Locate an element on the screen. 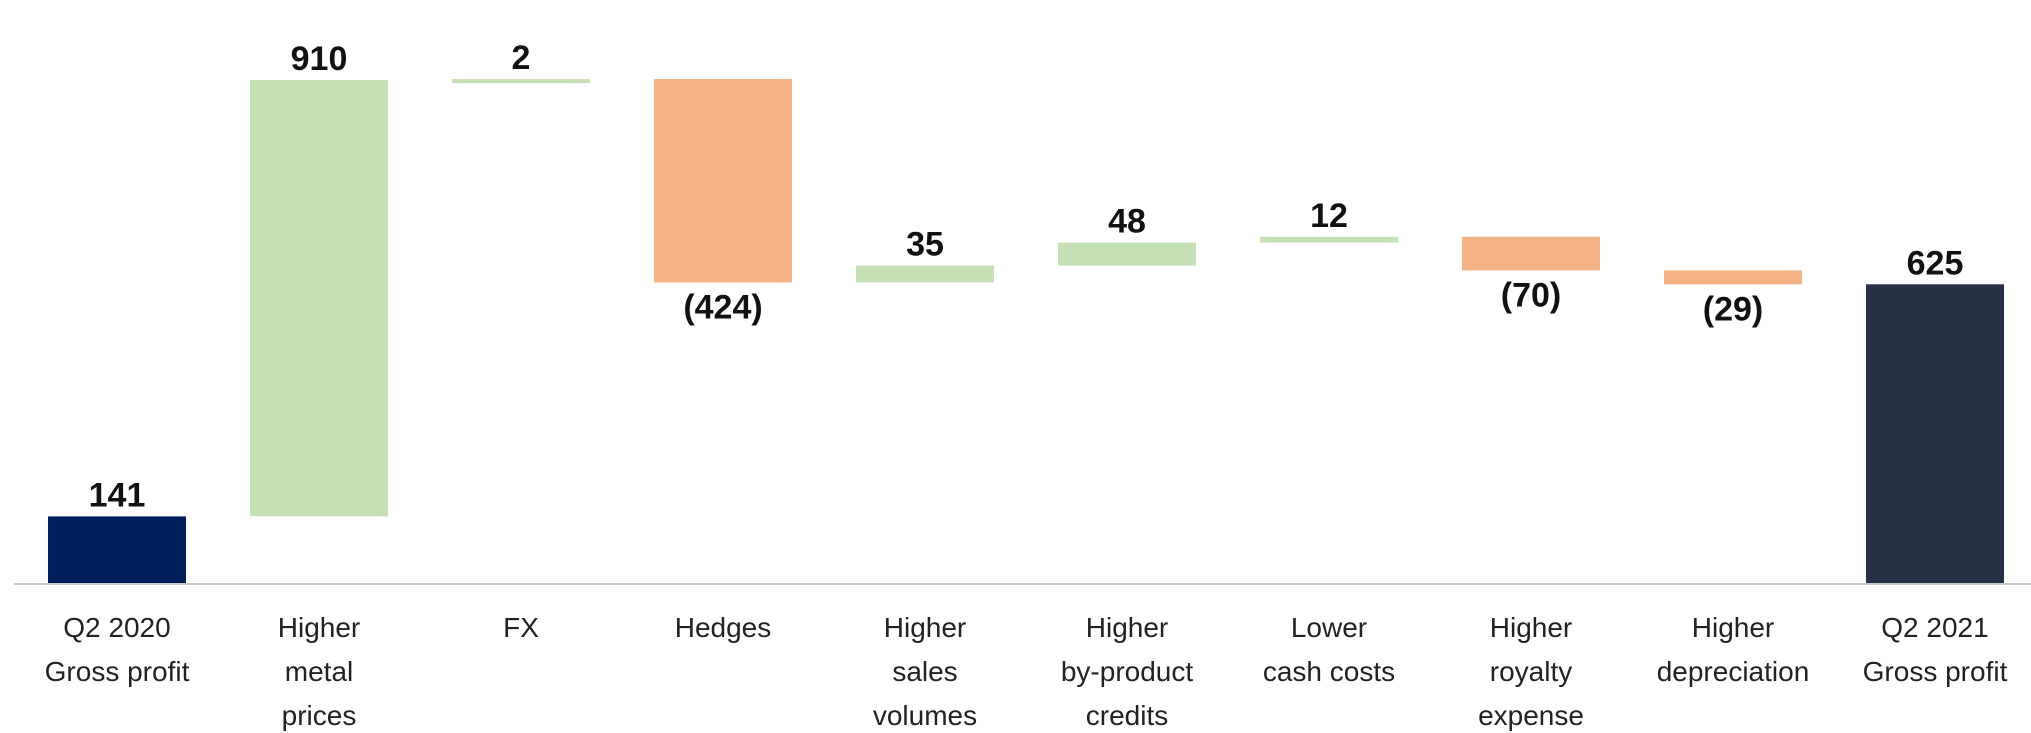  value-label-6: 12 is located at coordinates (1329, 216).